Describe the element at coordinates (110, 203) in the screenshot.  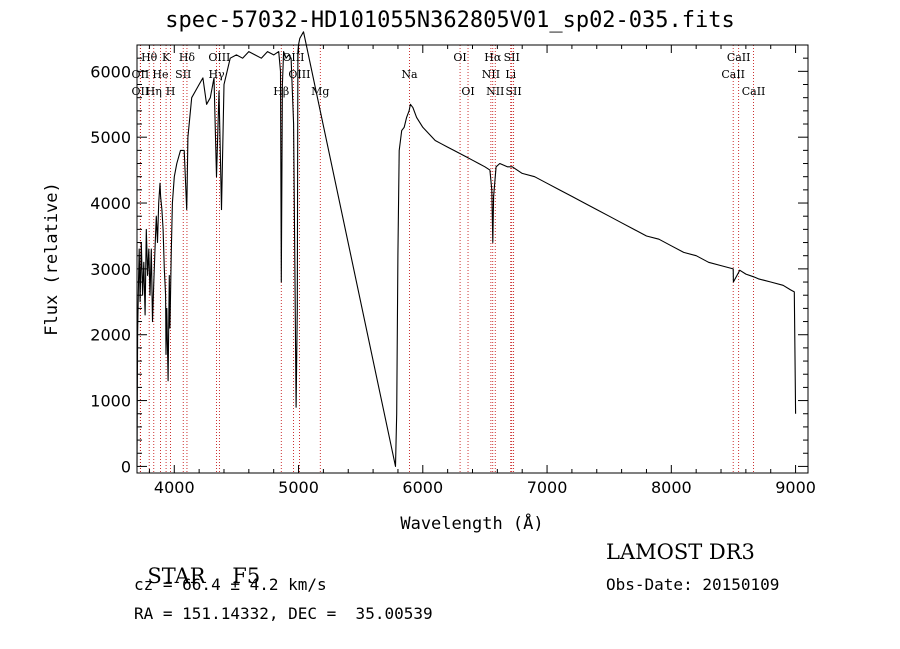
I see `y-tick-label: 4000` at that location.